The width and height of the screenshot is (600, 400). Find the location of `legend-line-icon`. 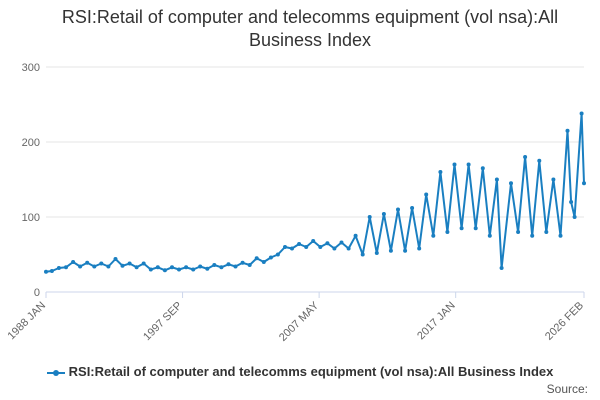

legend-line-icon is located at coordinates (55, 372).